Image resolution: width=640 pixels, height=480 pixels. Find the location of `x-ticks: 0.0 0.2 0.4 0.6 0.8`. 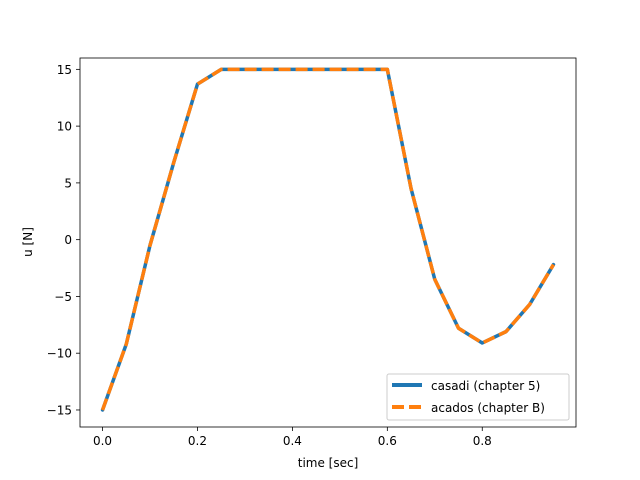

x-ticks: 0.0 0.2 0.4 0.6 0.8 is located at coordinates (292, 437).